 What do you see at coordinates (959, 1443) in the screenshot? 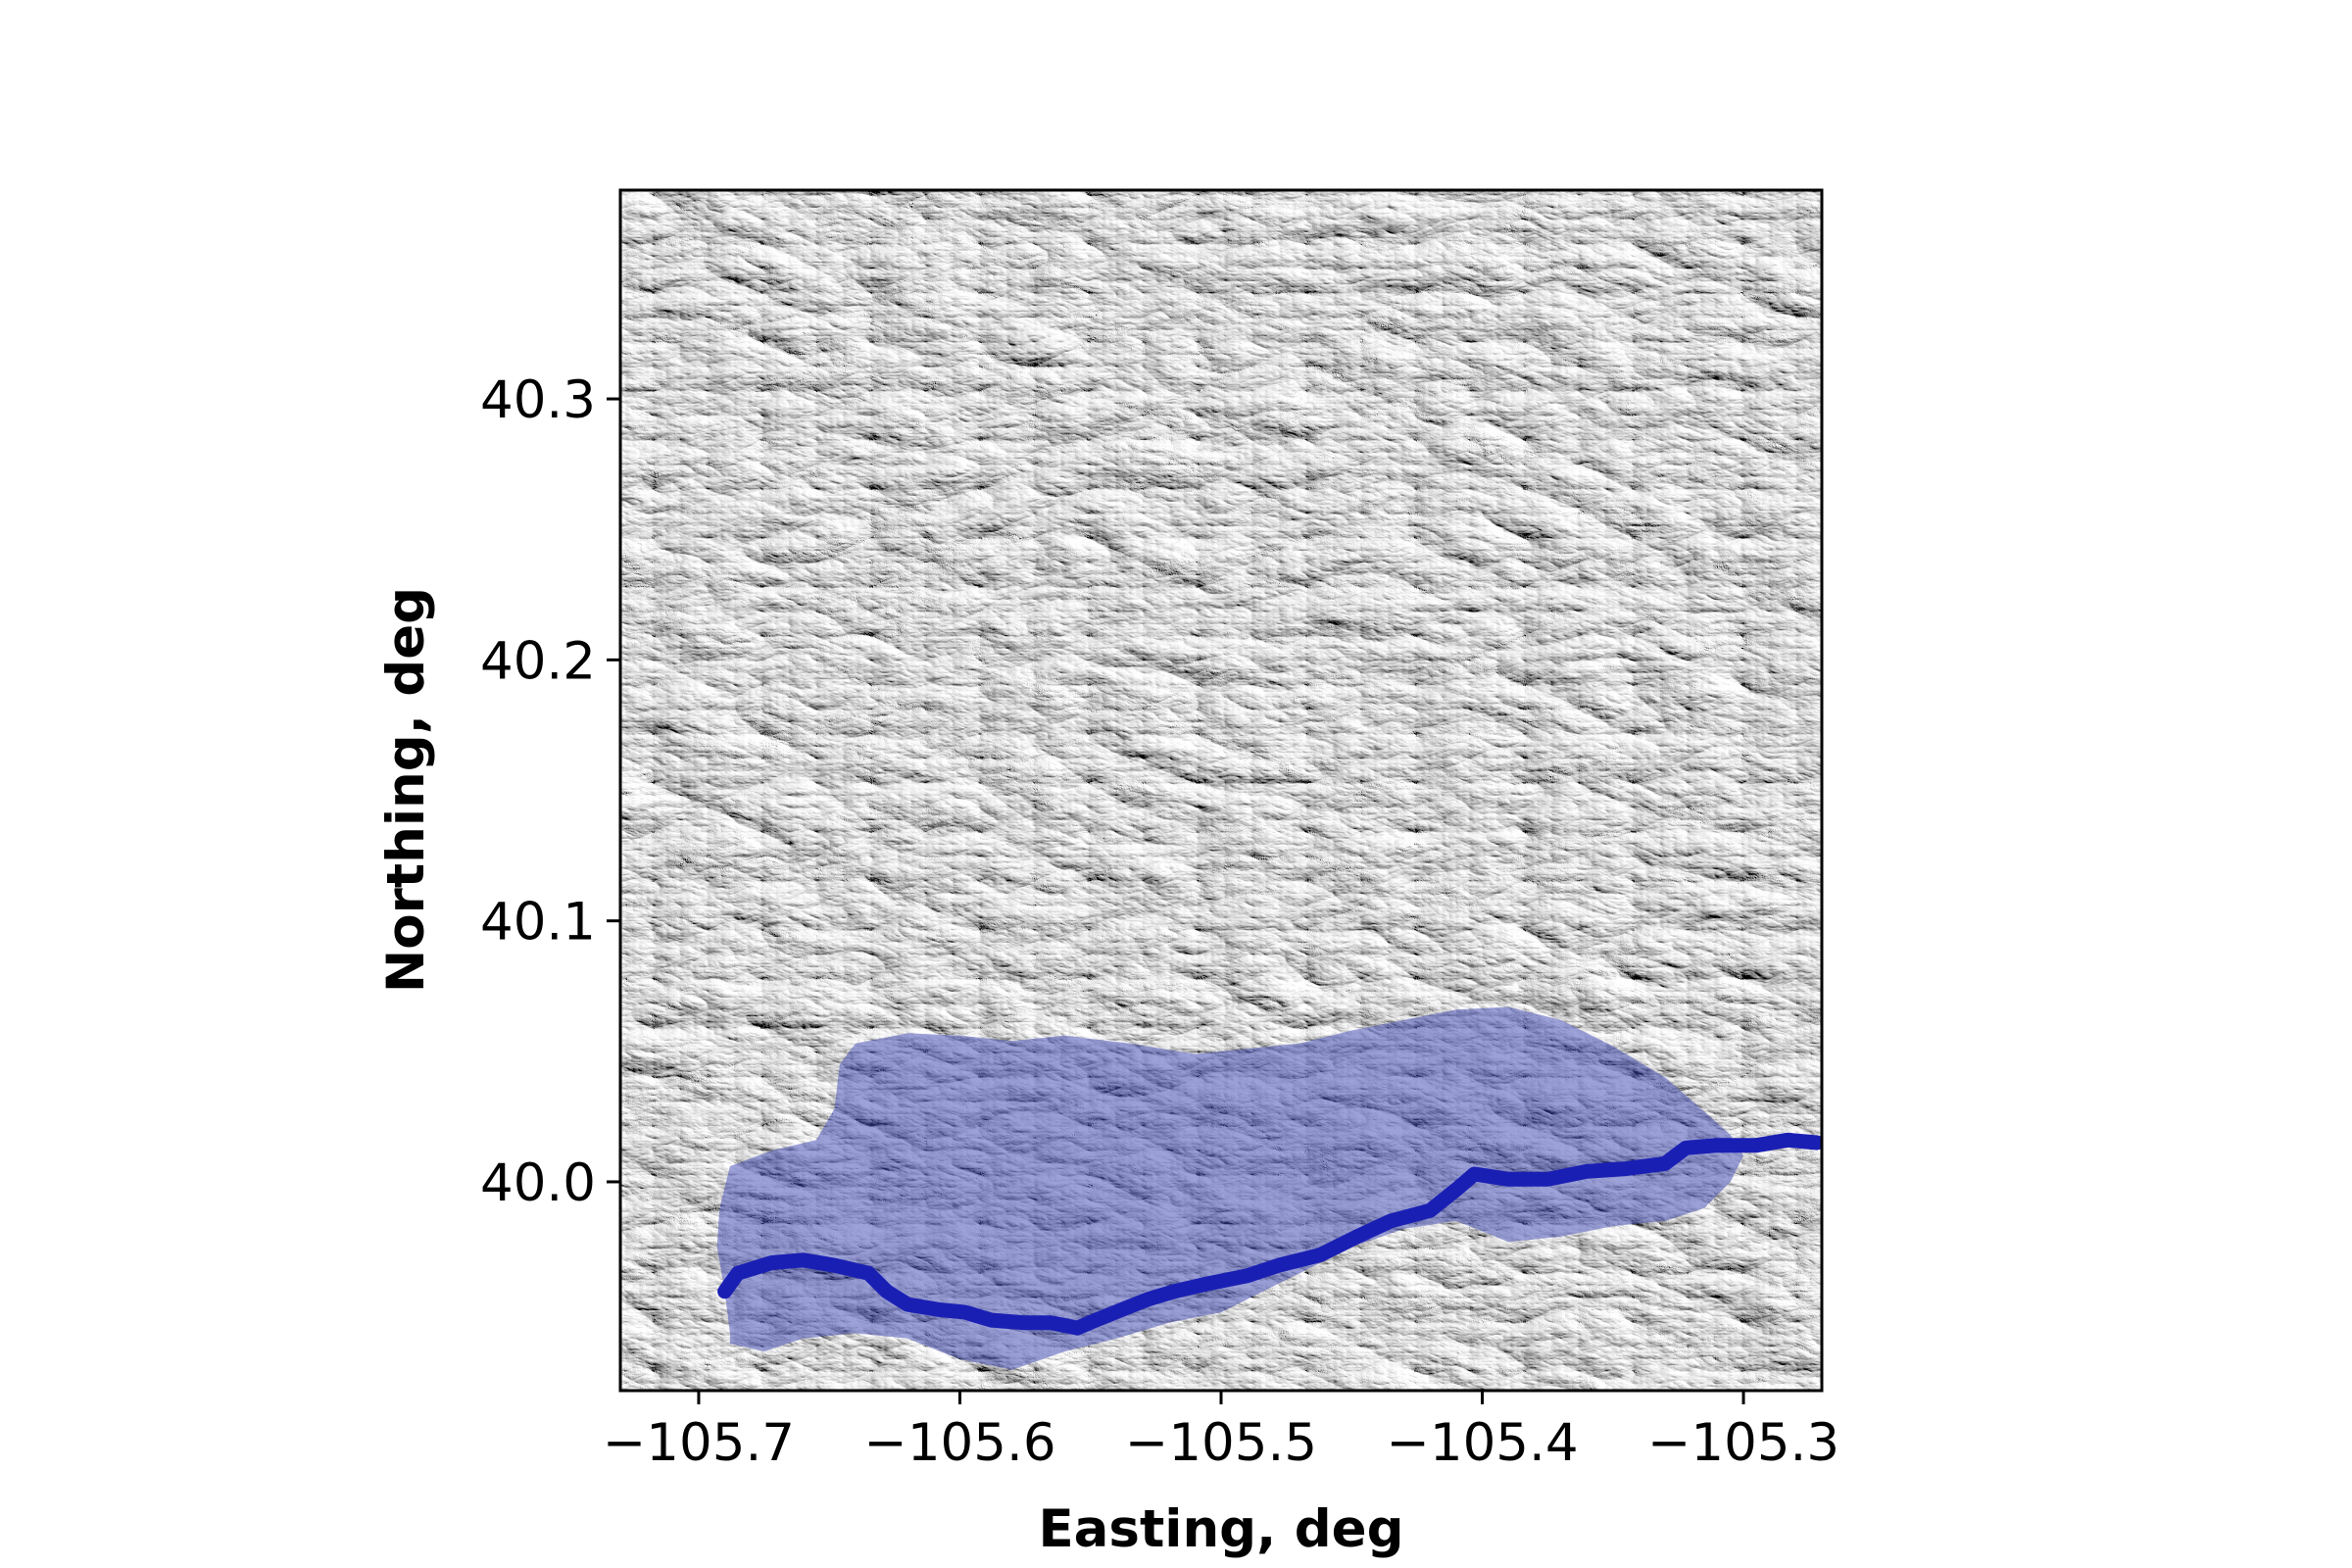
I see `x-tick-label: −105.6` at bounding box center [959, 1443].